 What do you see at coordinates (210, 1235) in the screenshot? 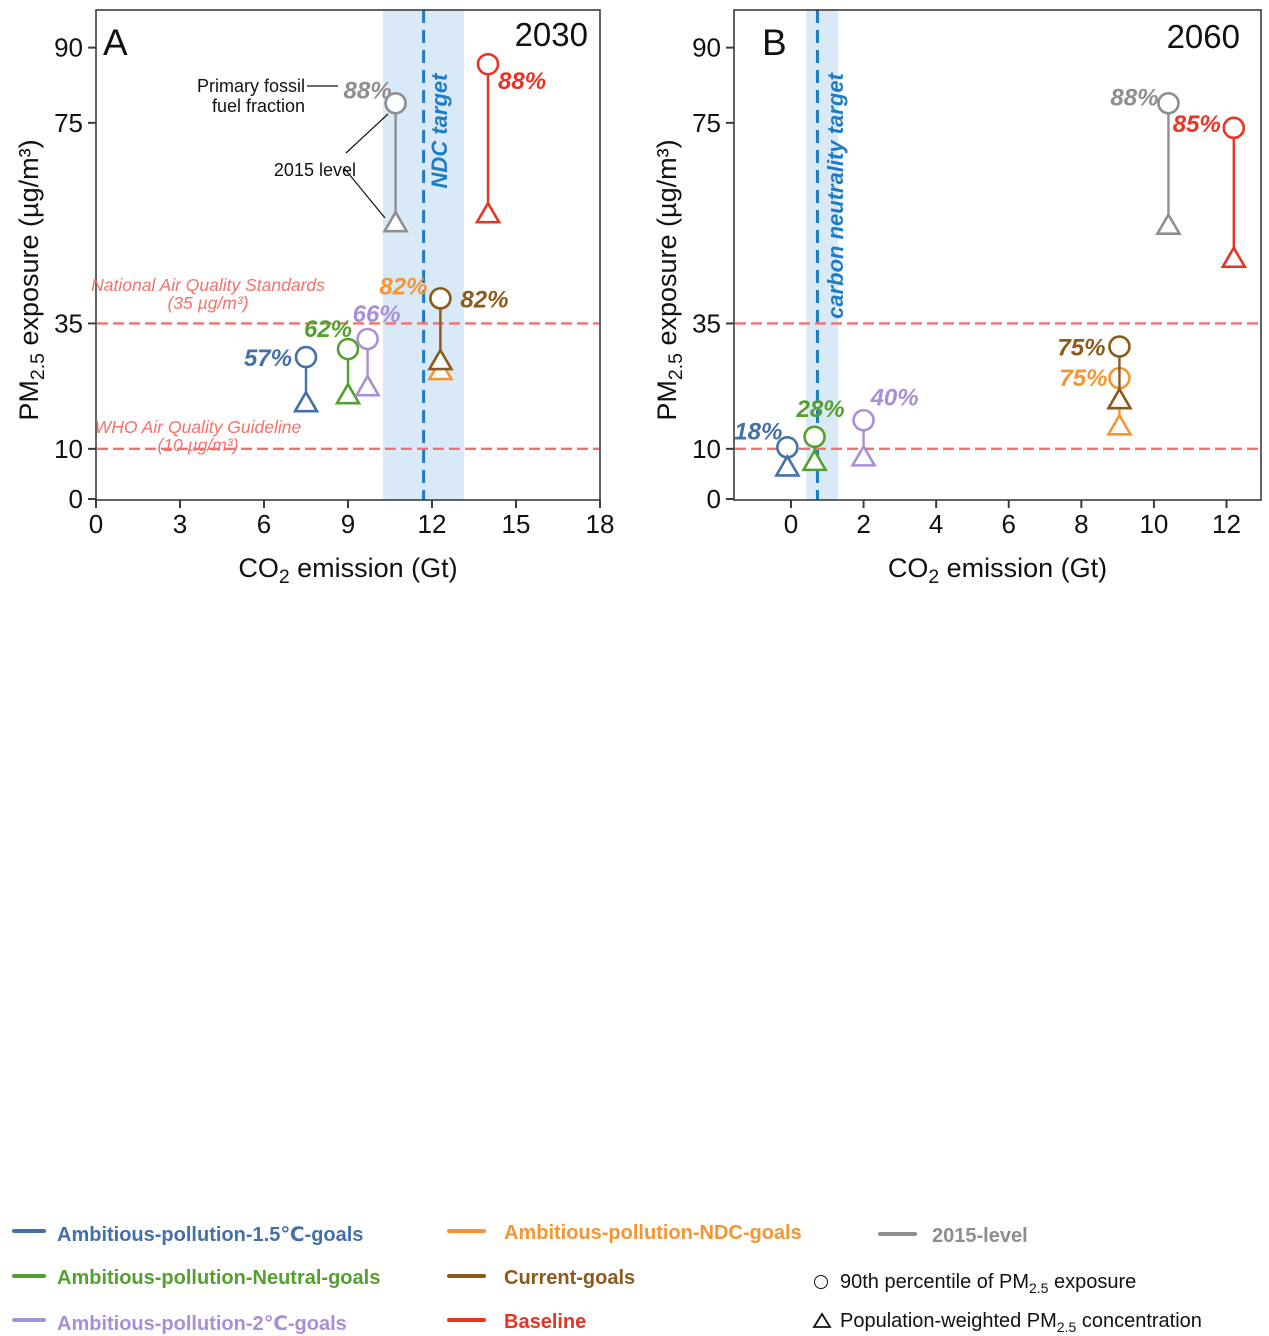
I see `legend-label-1.5C: Ambitious-pollution-1.5℃-goals` at bounding box center [210, 1235].